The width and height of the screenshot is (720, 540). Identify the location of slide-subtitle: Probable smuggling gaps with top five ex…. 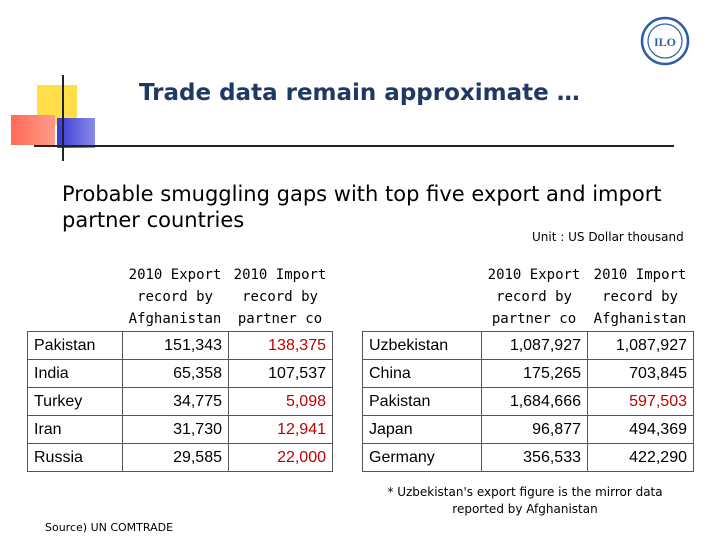
(362, 207).